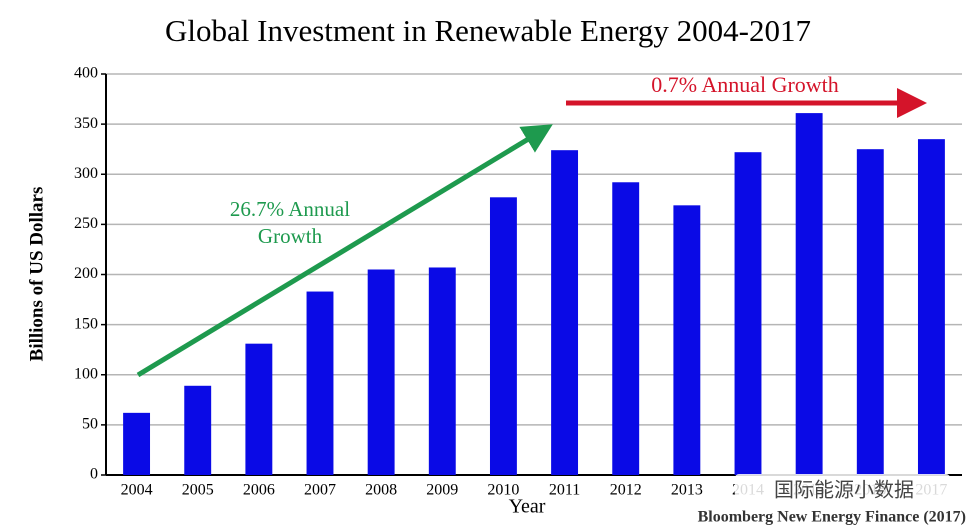 The image size is (976, 532). I want to click on y-tick-label: 200, so click(86, 273).